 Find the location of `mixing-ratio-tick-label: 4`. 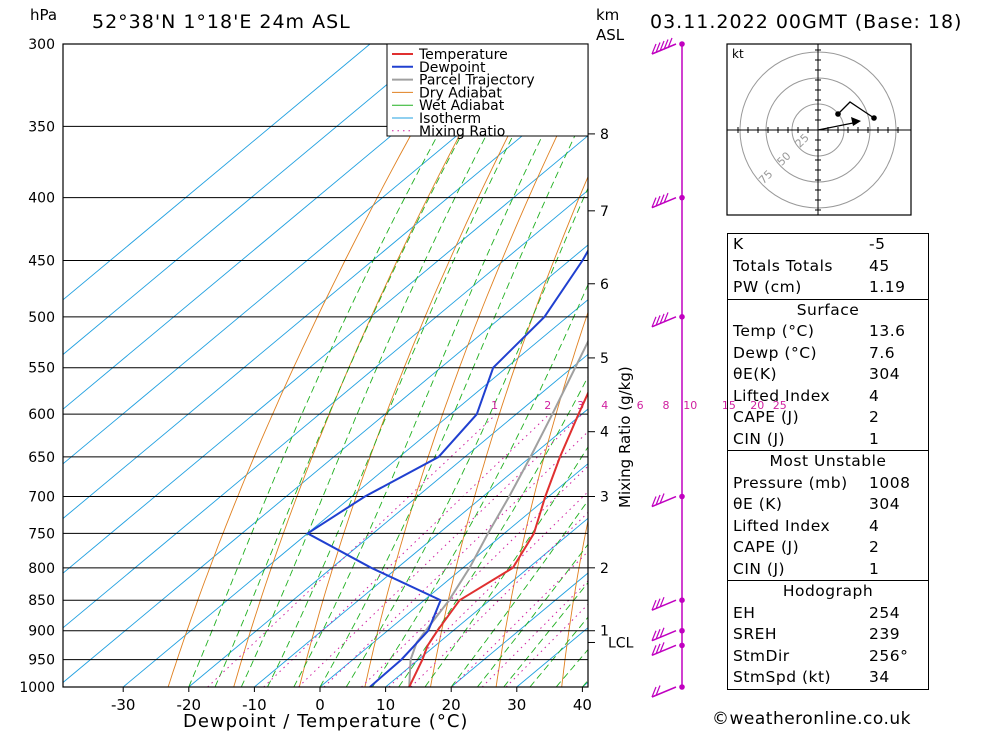

mixing-ratio-tick-label: 4 is located at coordinates (604, 405).